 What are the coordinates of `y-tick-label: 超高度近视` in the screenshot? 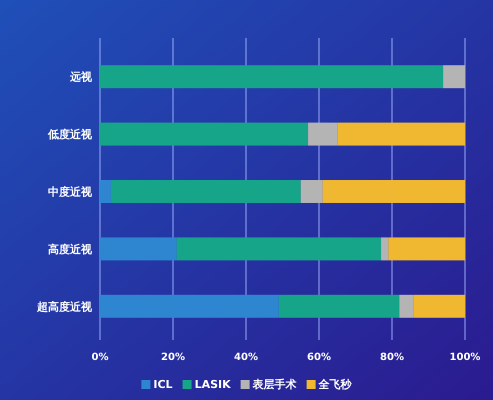 It's located at (64, 307).